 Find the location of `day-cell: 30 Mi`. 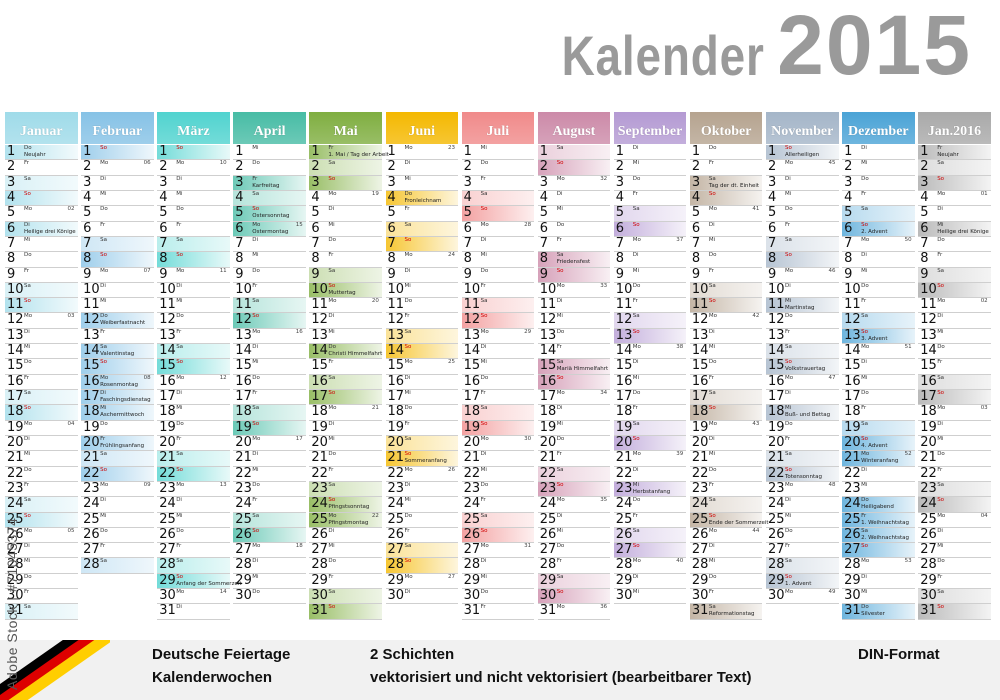

day-cell: 30 Mi is located at coordinates (878, 596).